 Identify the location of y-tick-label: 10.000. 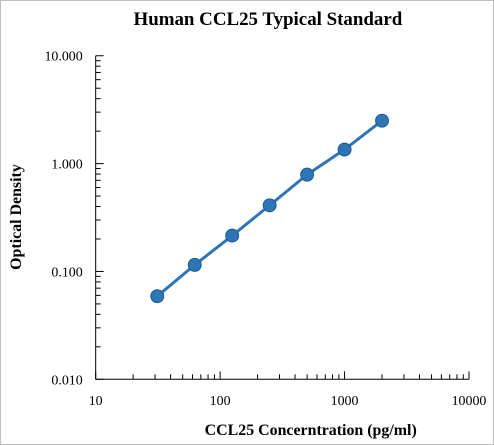
(63, 57).